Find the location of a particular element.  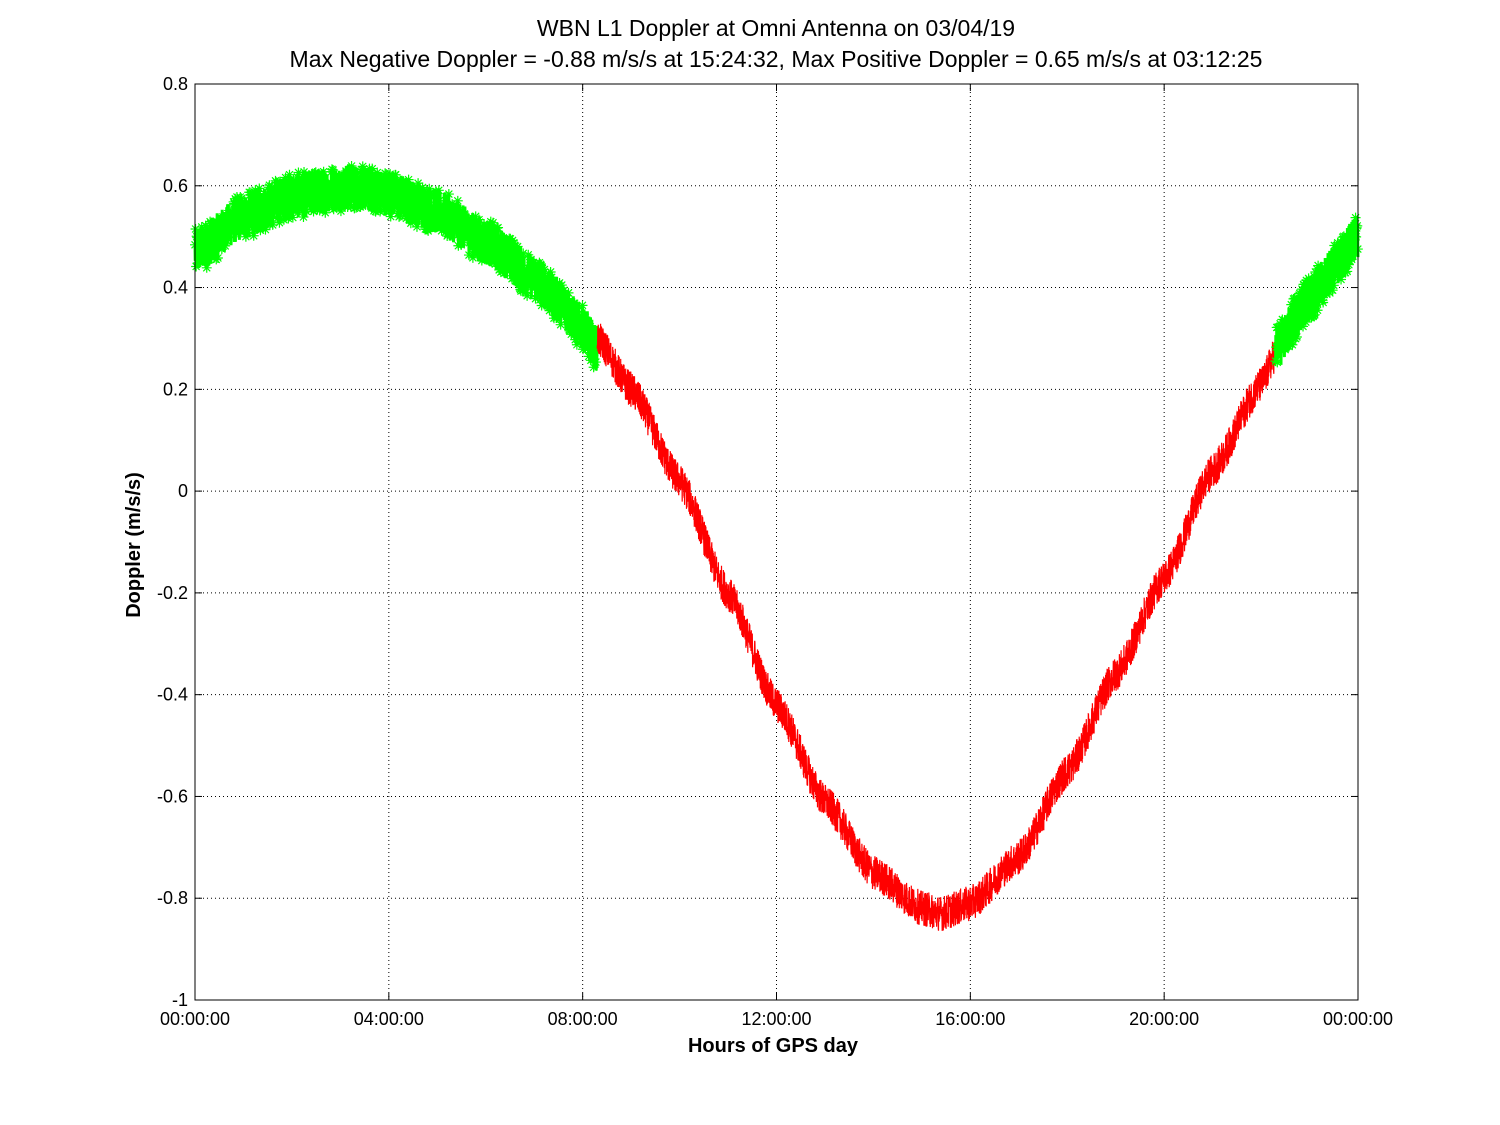

y-tick-label: 0.4 is located at coordinates (175, 288).